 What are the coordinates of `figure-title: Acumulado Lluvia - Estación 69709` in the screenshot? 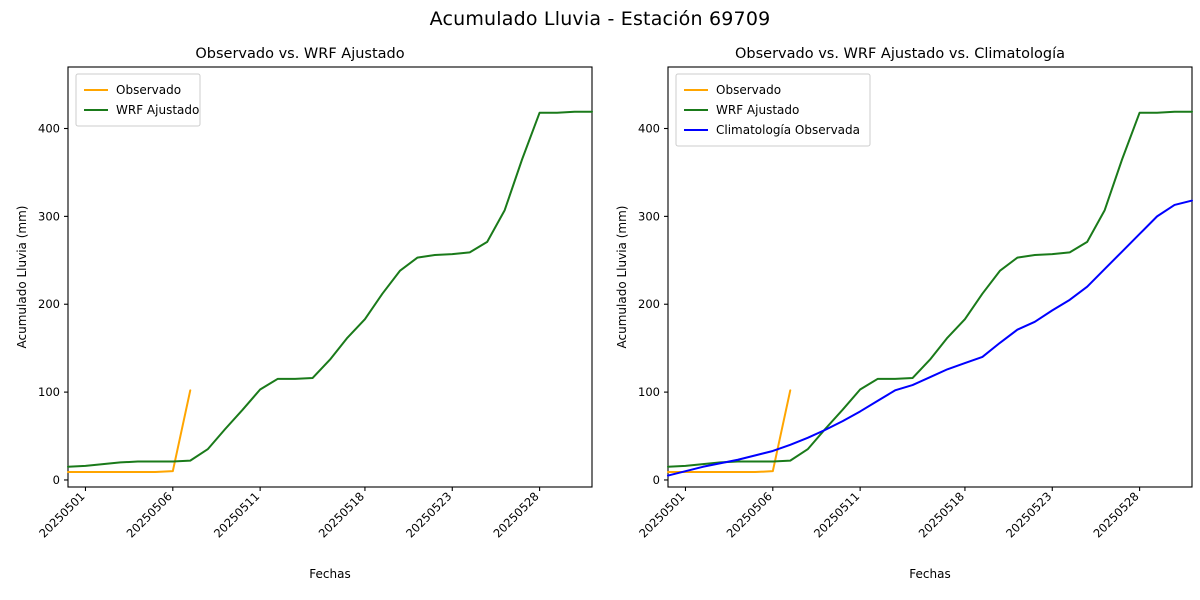 It's located at (600, 19).